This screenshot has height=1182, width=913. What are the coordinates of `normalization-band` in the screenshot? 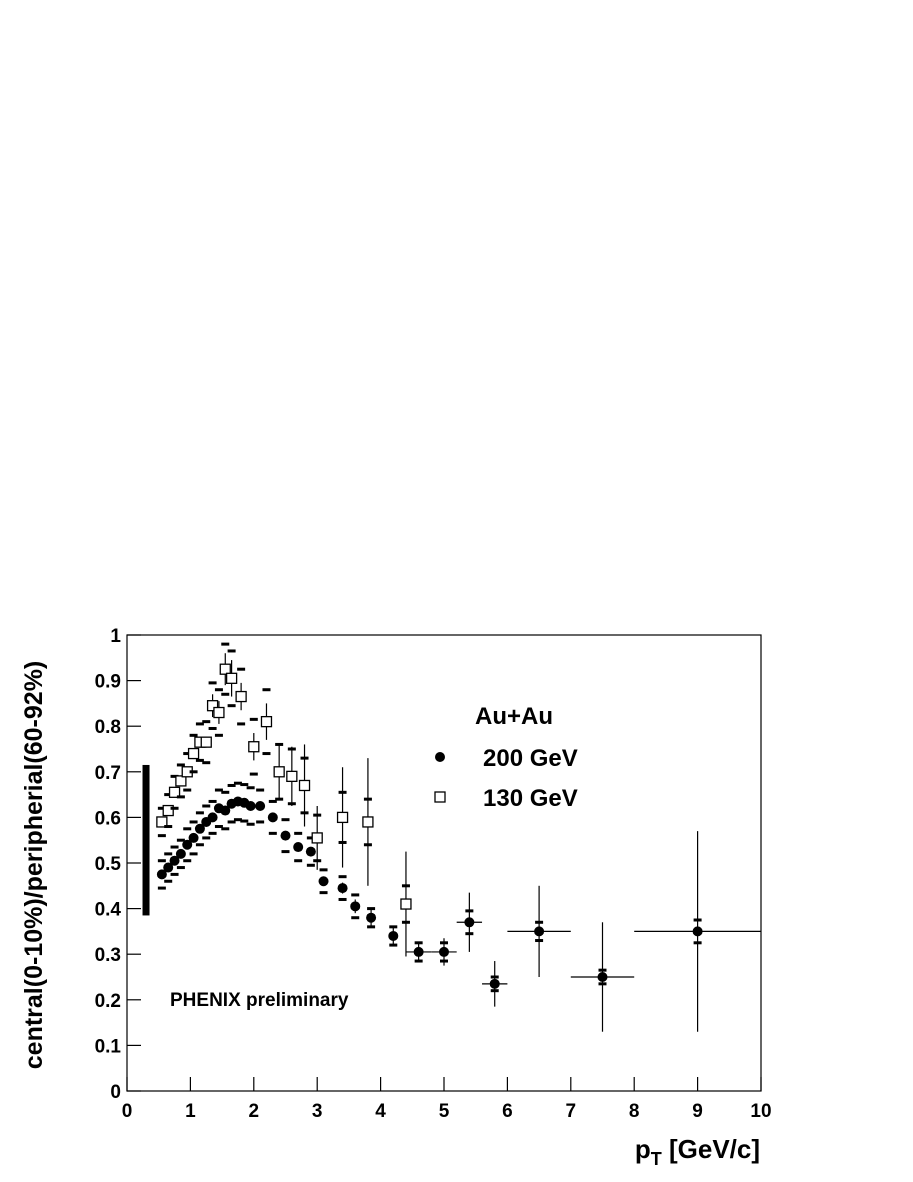 It's located at (146, 840).